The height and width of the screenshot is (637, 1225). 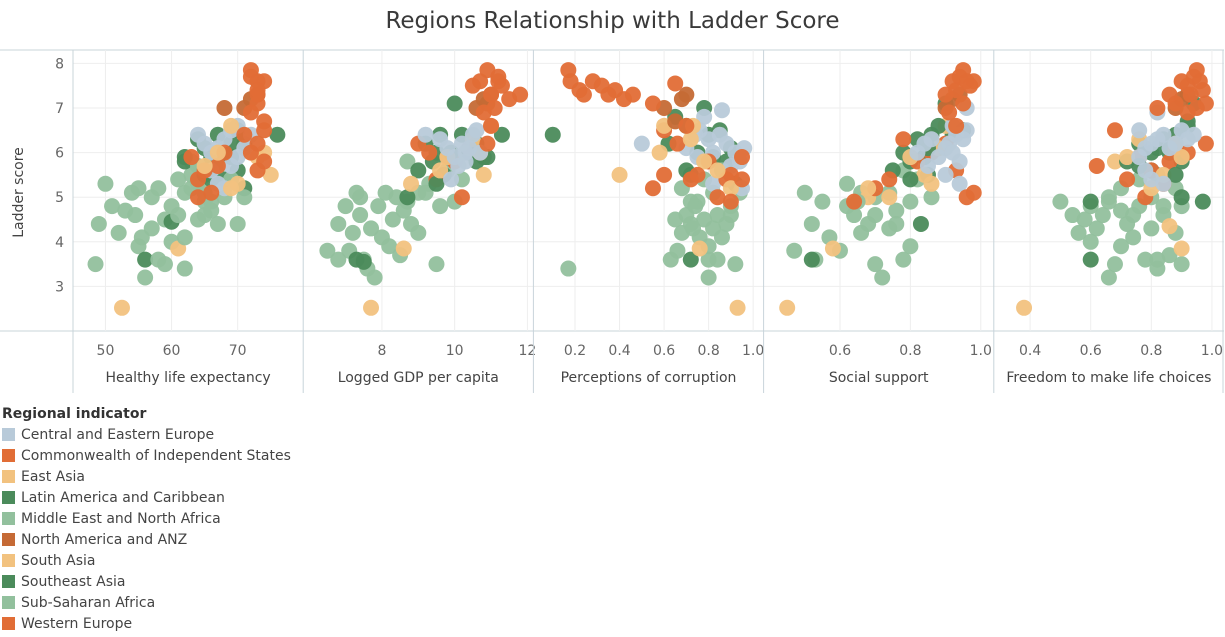 What do you see at coordinates (146, 497) in the screenshot?
I see `legend-item: Latin America and Caribbean` at bounding box center [146, 497].